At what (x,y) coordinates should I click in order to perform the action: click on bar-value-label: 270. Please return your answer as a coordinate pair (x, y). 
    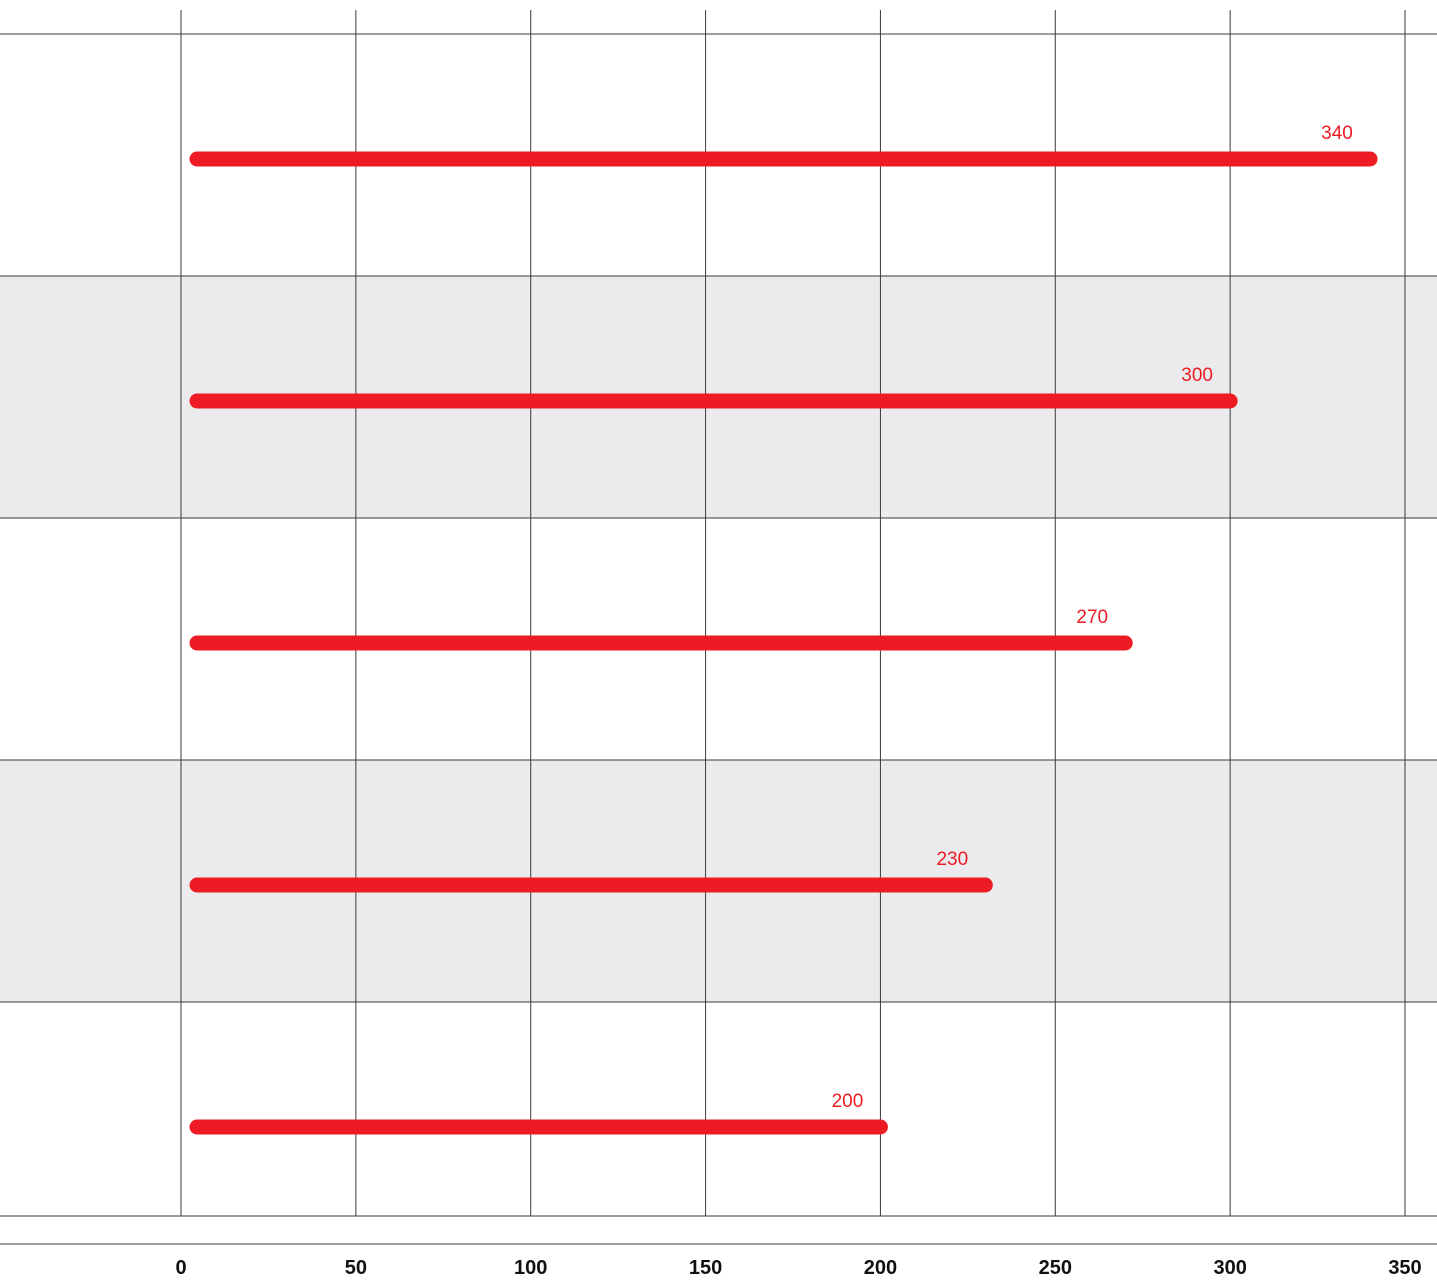
    Looking at the image, I should click on (1092, 617).